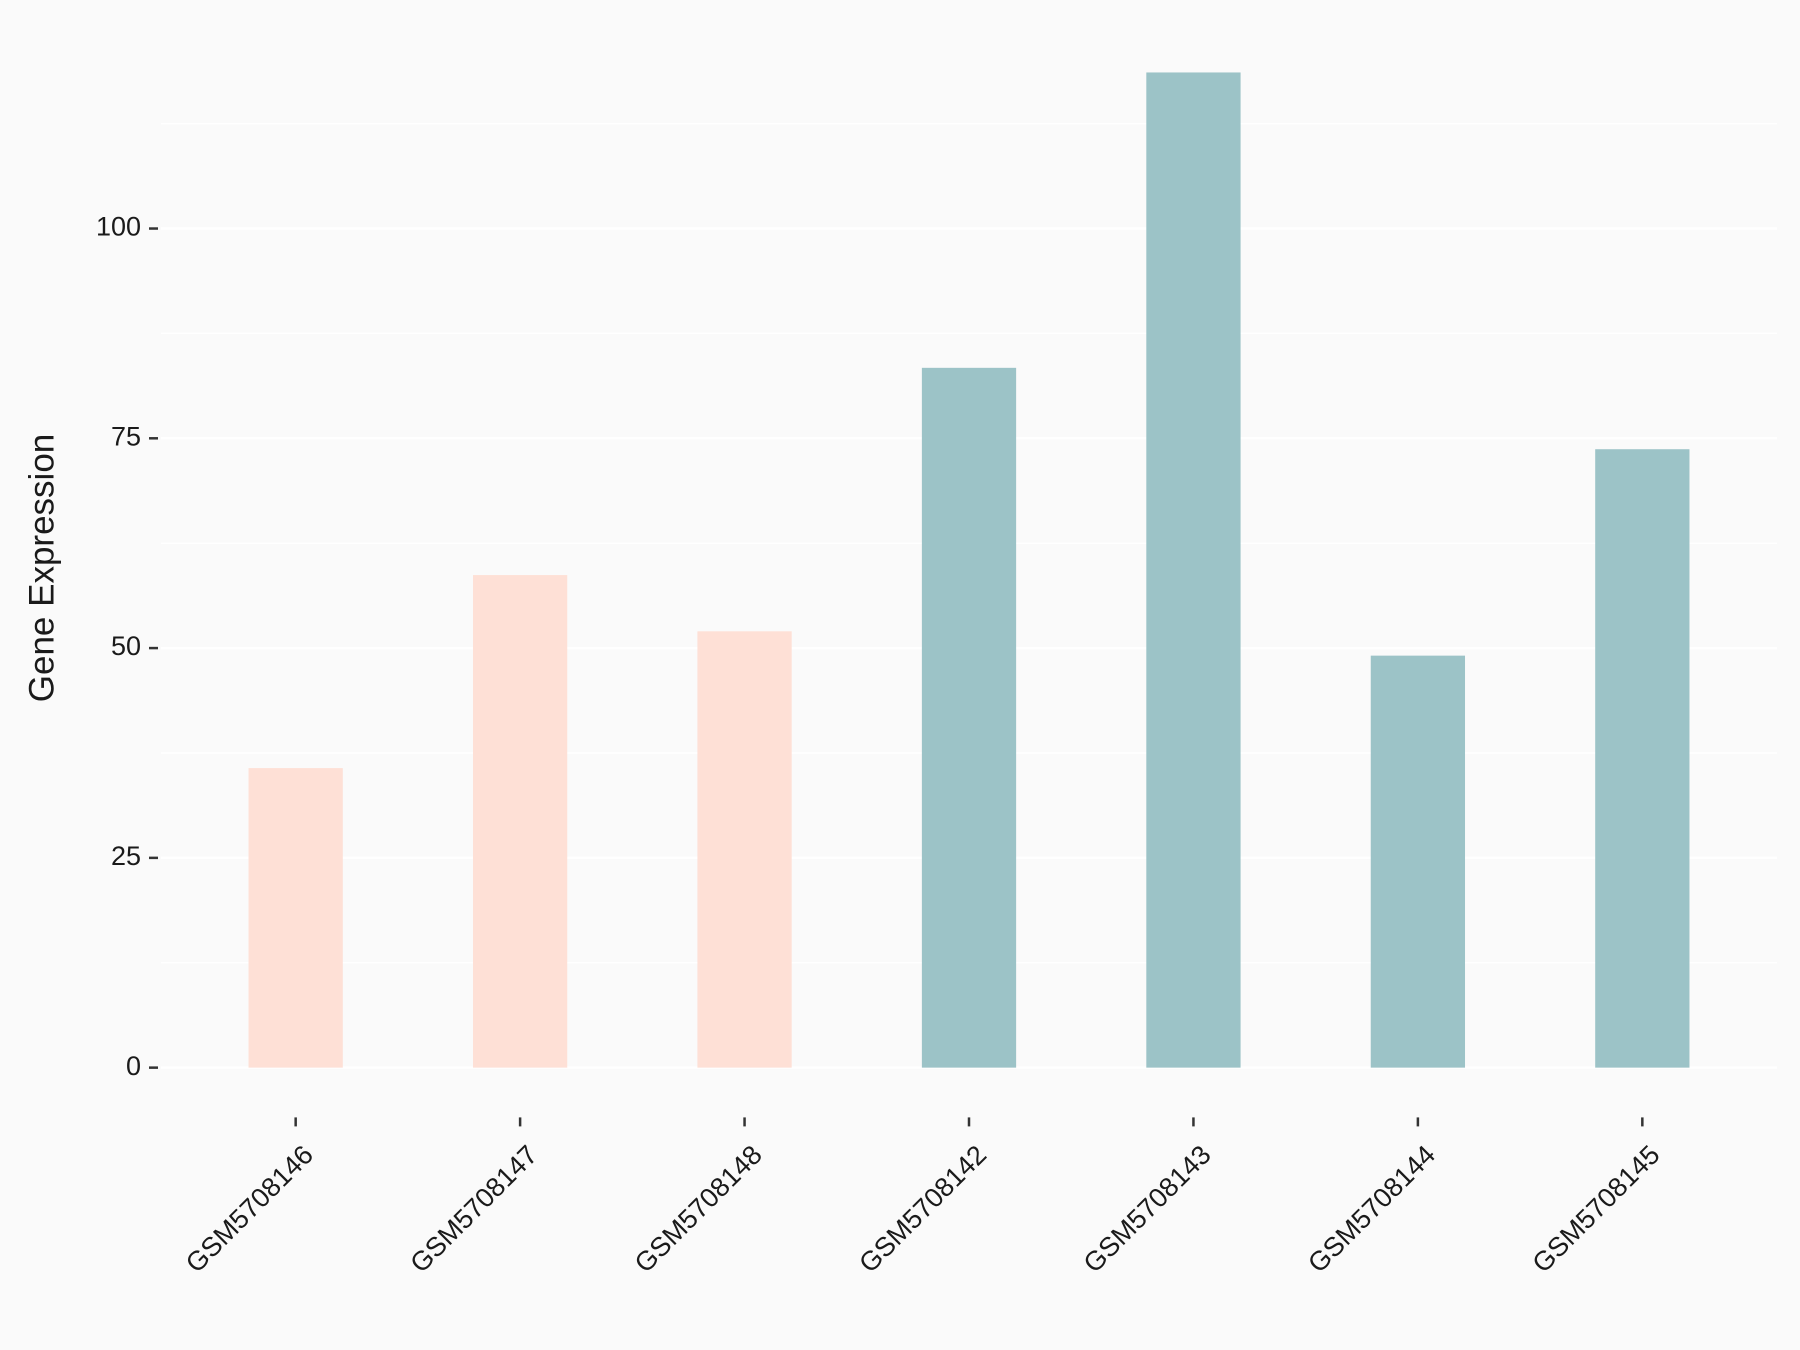  I want to click on y-tick-label: 75, so click(126, 436).